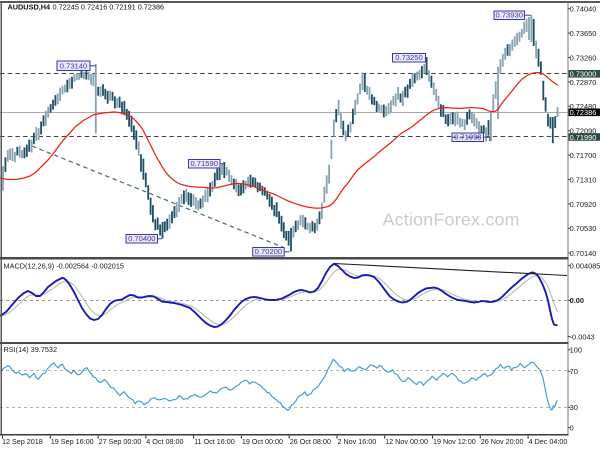 This screenshot has height=455, width=600. I want to click on svg-text: 0.73930, so click(508, 15).